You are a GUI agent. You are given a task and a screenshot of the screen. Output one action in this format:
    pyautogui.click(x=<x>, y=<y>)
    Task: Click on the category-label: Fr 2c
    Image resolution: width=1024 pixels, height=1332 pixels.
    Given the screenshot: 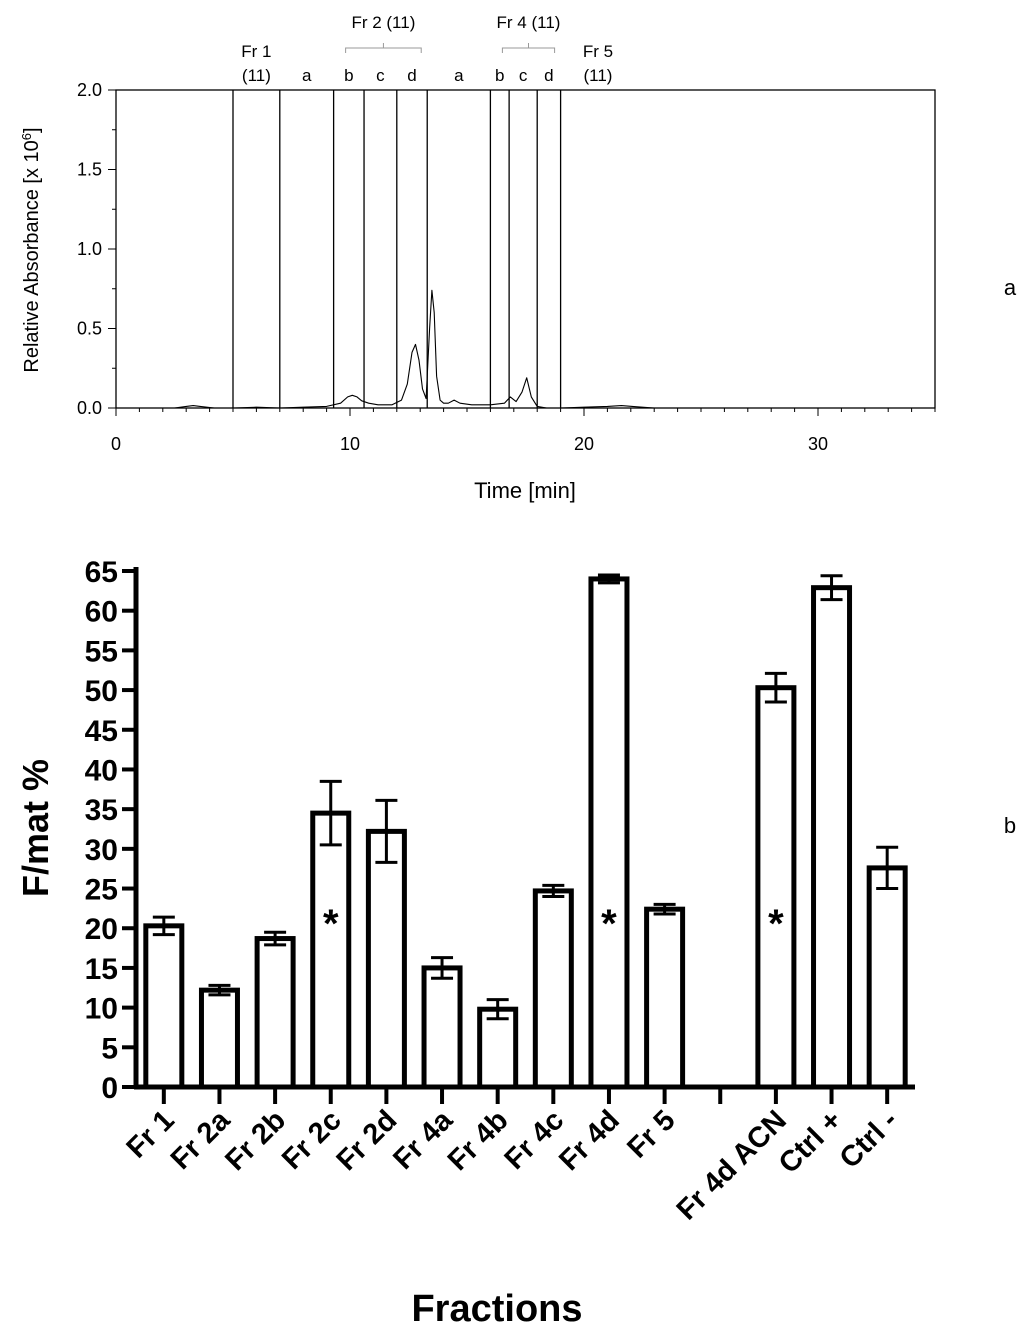 What is the action you would take?
    pyautogui.click(x=312, y=1140)
    